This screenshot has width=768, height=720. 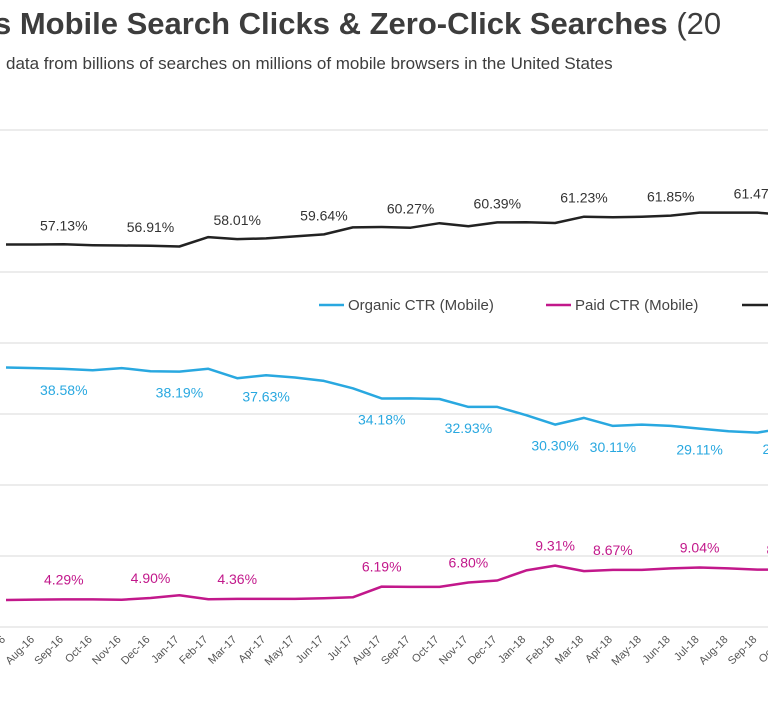 What do you see at coordinates (179, 393) in the screenshot?
I see `data-label: 38.19%` at bounding box center [179, 393].